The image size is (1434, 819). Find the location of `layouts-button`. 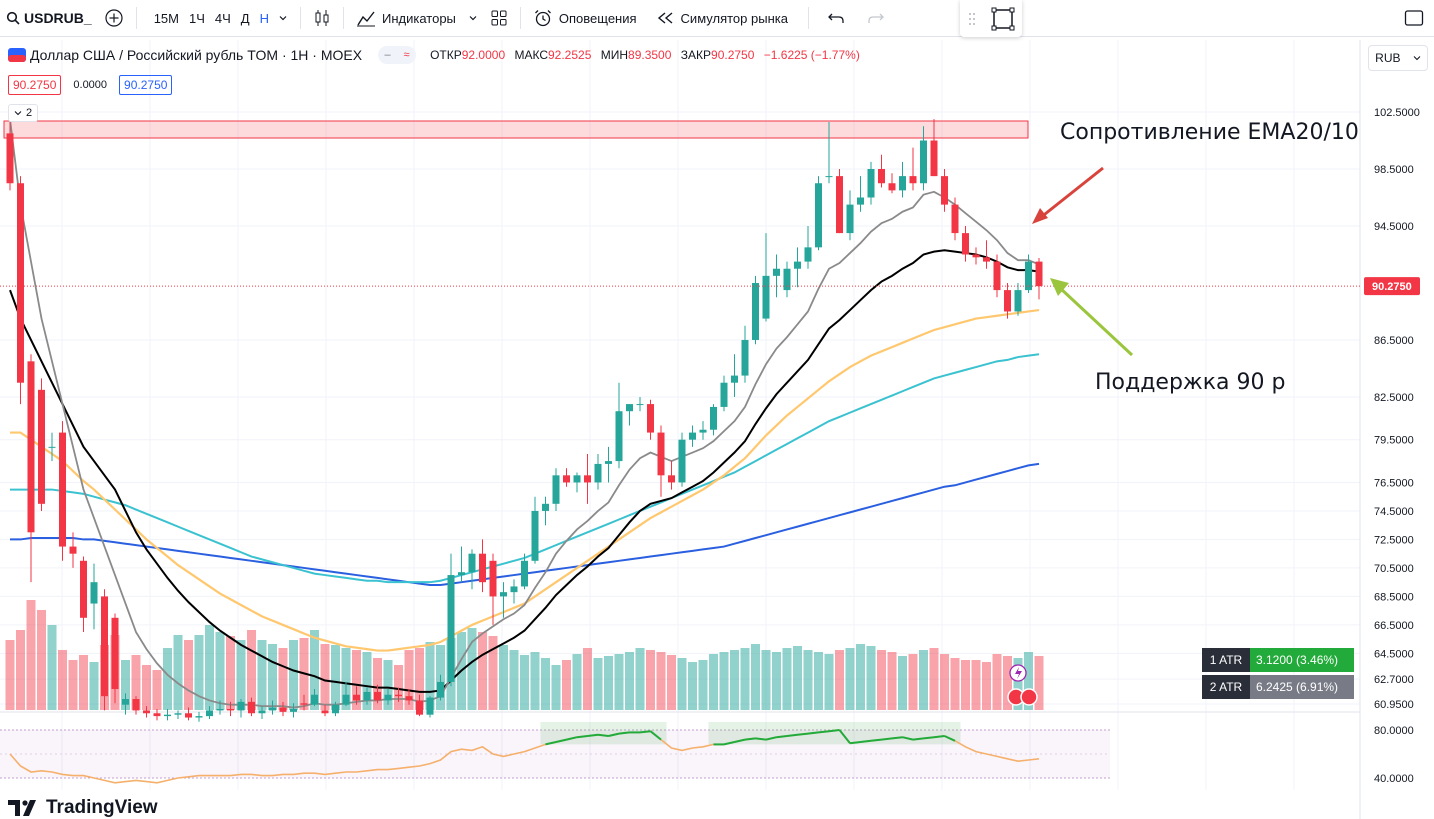

layouts-button is located at coordinates (499, 18).